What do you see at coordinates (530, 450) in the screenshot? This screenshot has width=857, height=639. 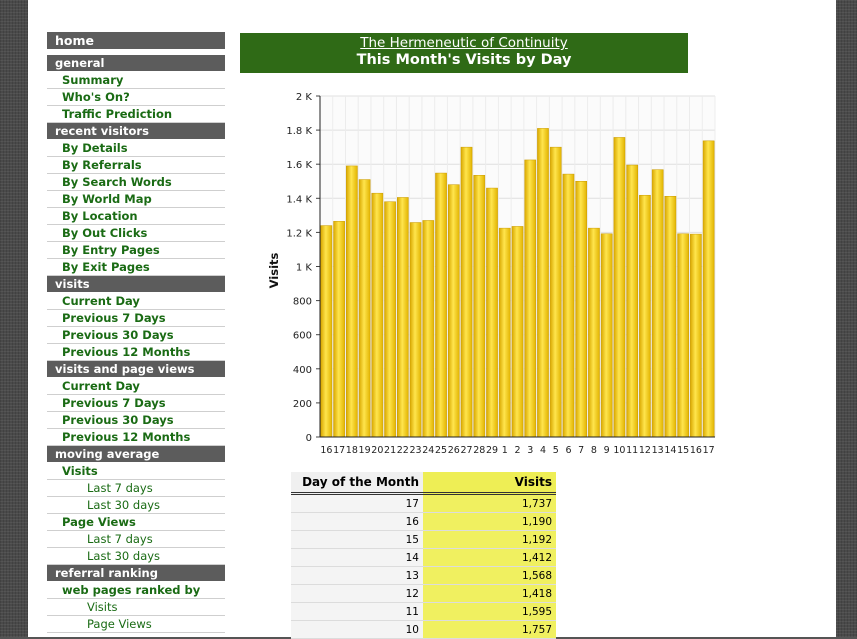 I see `x-tick-label: 3` at bounding box center [530, 450].